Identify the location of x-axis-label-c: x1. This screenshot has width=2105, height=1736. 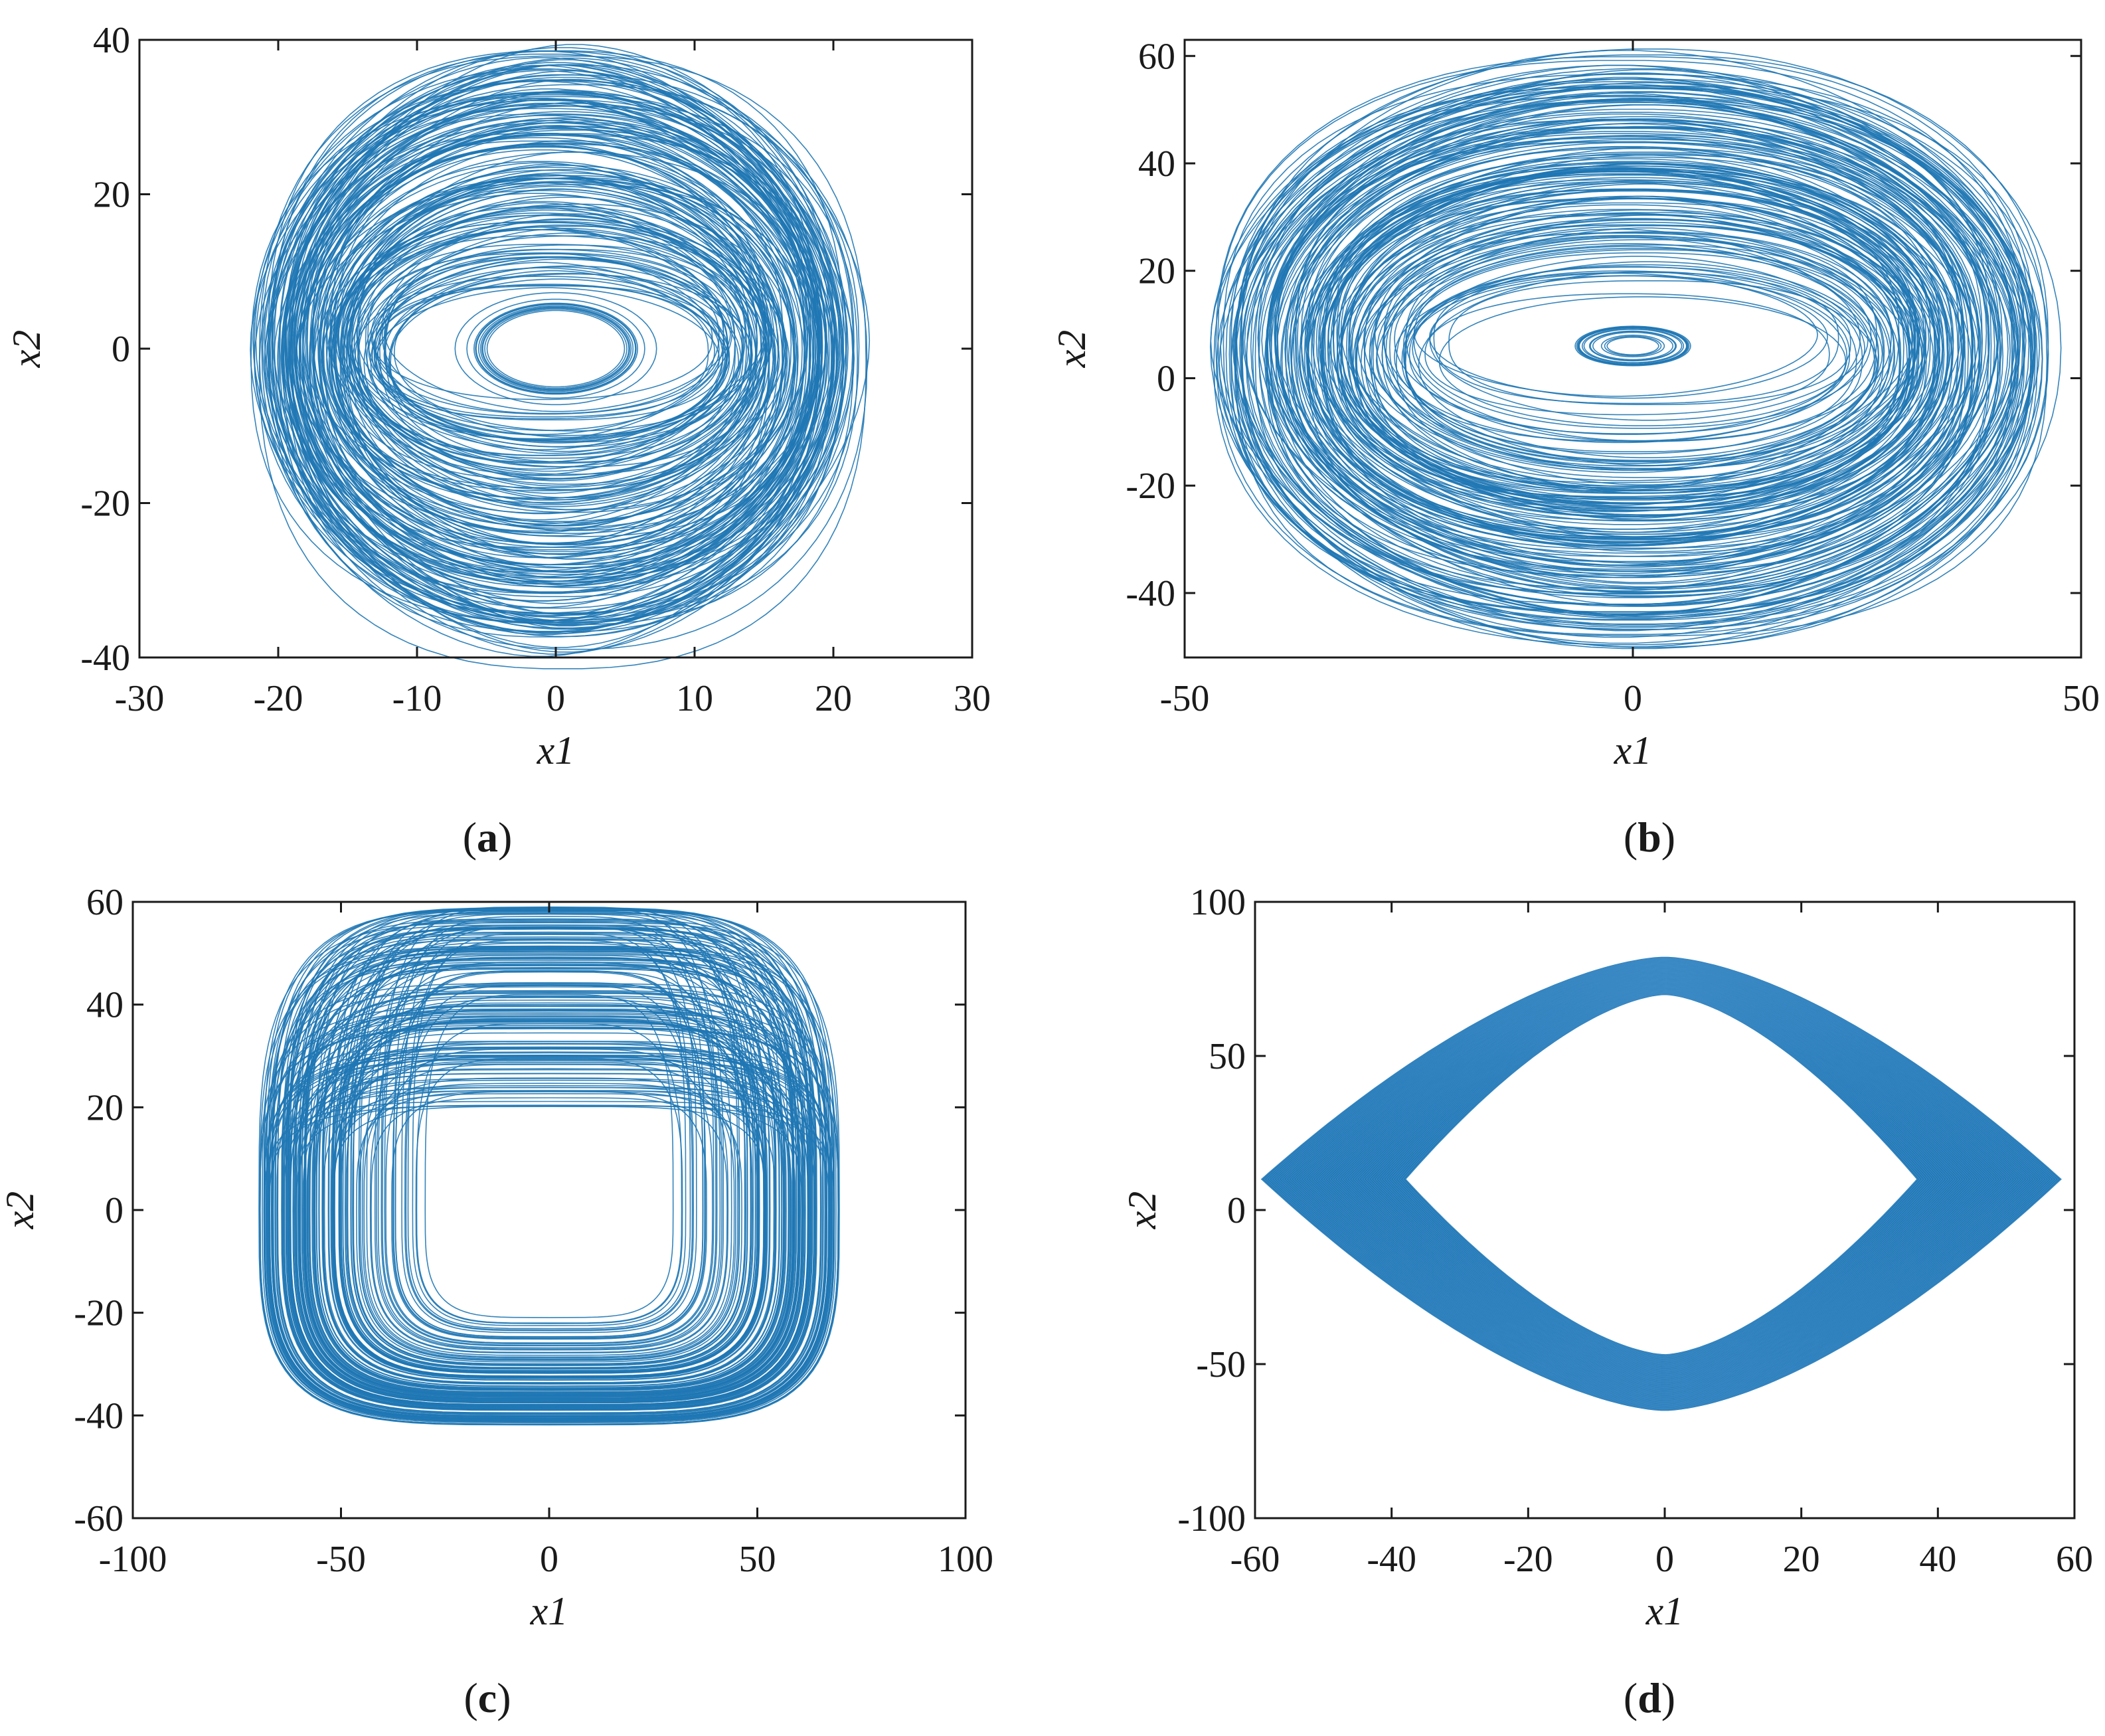
(549, 1611).